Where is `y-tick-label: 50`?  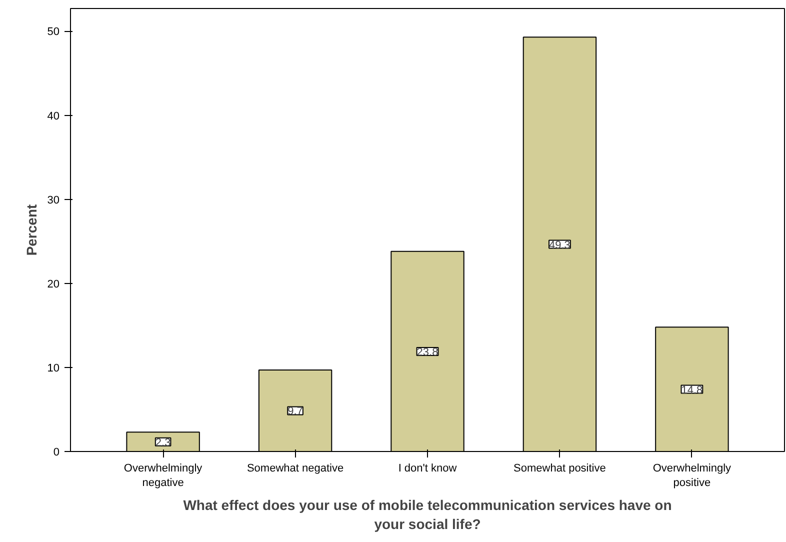
y-tick-label: 50 is located at coordinates (53, 32).